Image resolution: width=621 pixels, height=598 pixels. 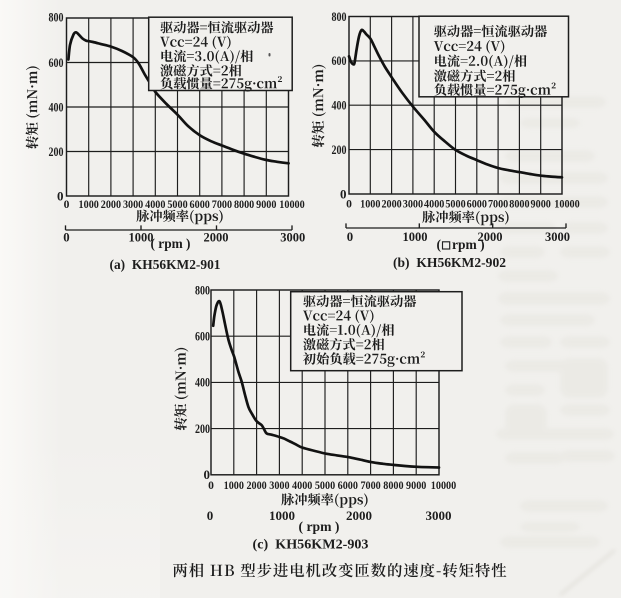 What do you see at coordinates (311, 545) in the screenshot?
I see `svg-text: (c) KH56KM2-903` at bounding box center [311, 545].